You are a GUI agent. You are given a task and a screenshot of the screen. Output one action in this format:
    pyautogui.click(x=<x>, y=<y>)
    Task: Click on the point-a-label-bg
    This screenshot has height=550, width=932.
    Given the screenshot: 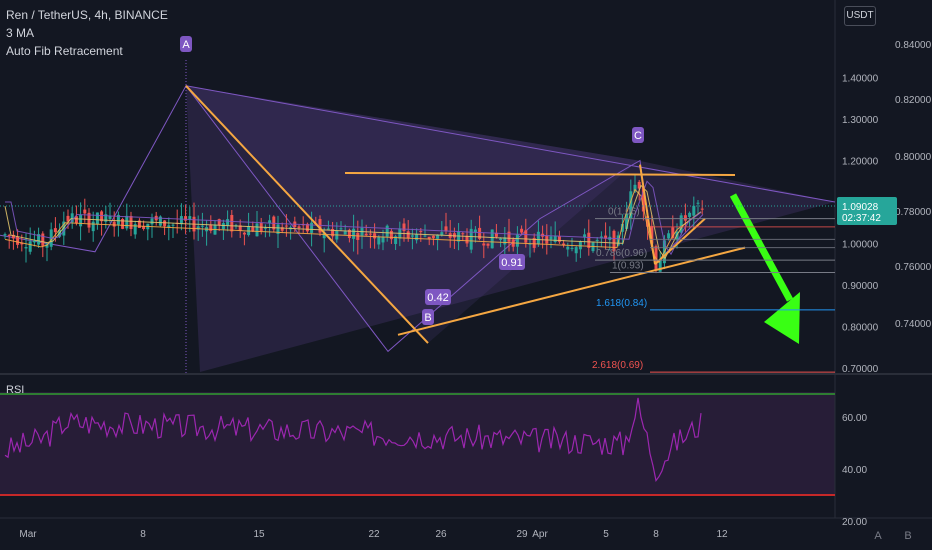 What is the action you would take?
    pyautogui.click(x=186, y=44)
    